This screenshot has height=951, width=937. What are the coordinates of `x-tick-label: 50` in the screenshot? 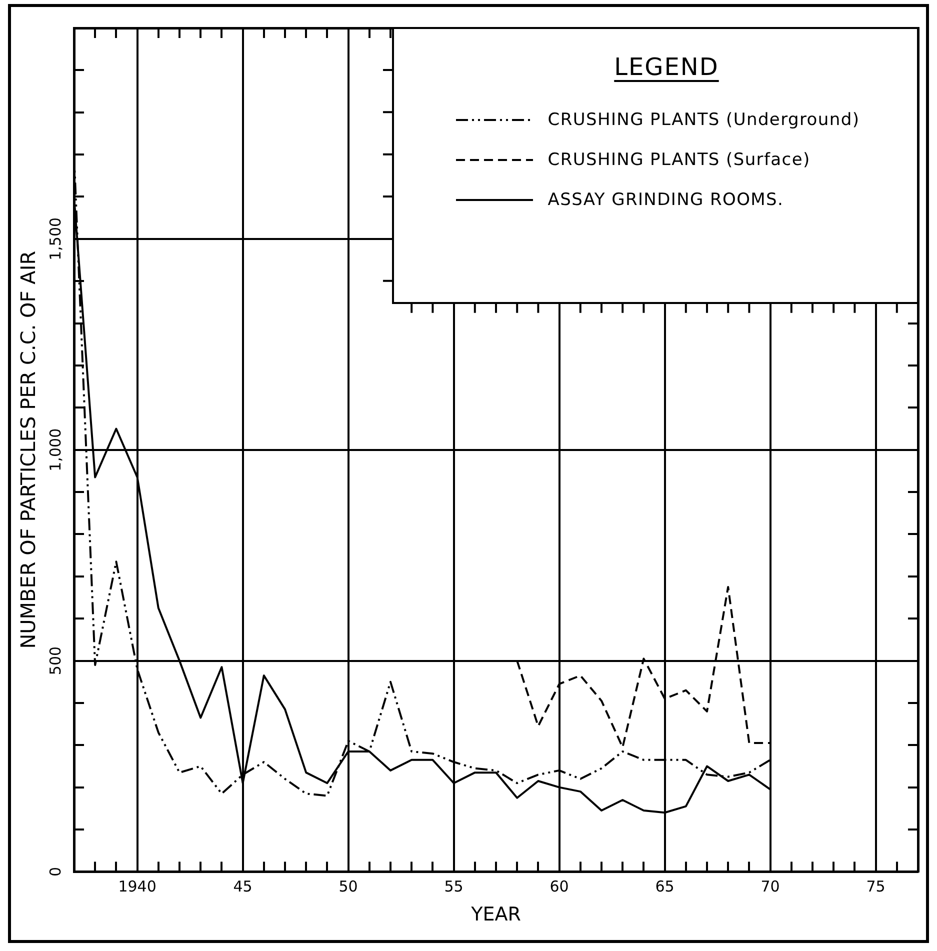 It's located at (348, 887).